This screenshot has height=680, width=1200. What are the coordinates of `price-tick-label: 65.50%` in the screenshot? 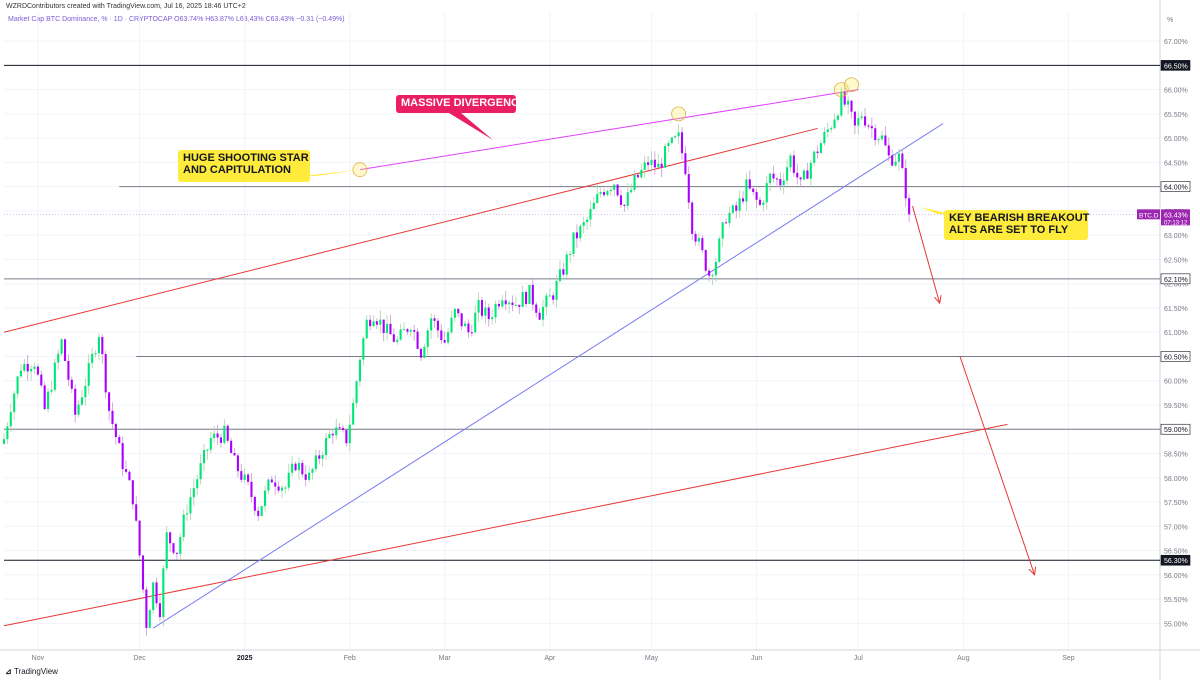 It's located at (1176, 115).